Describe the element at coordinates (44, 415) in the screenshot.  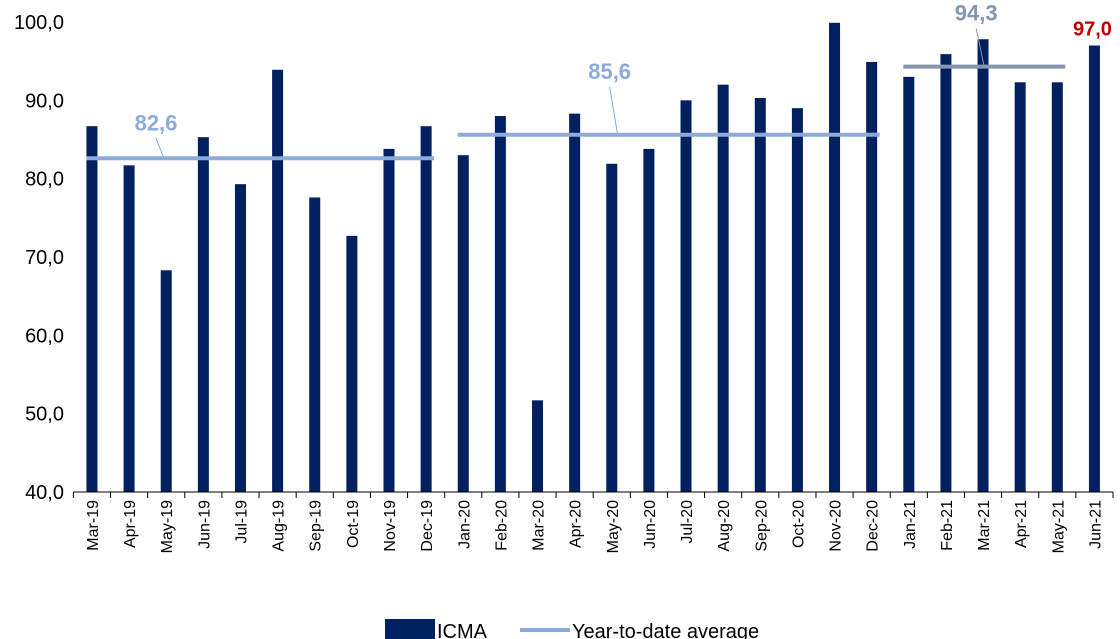
I see `y-tick-label: 50,0` at that location.